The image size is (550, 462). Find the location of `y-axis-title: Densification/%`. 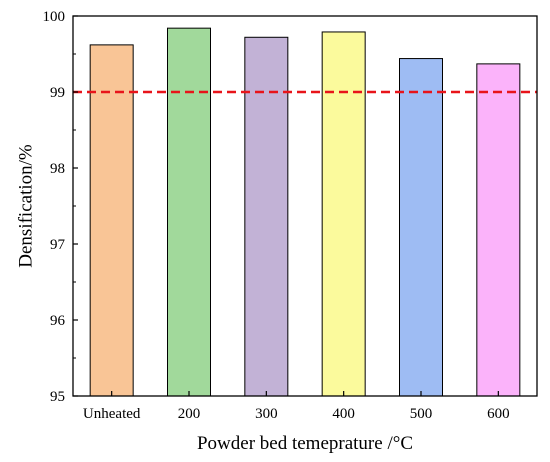

y-axis-title: Densification/% is located at coordinates (25, 206).